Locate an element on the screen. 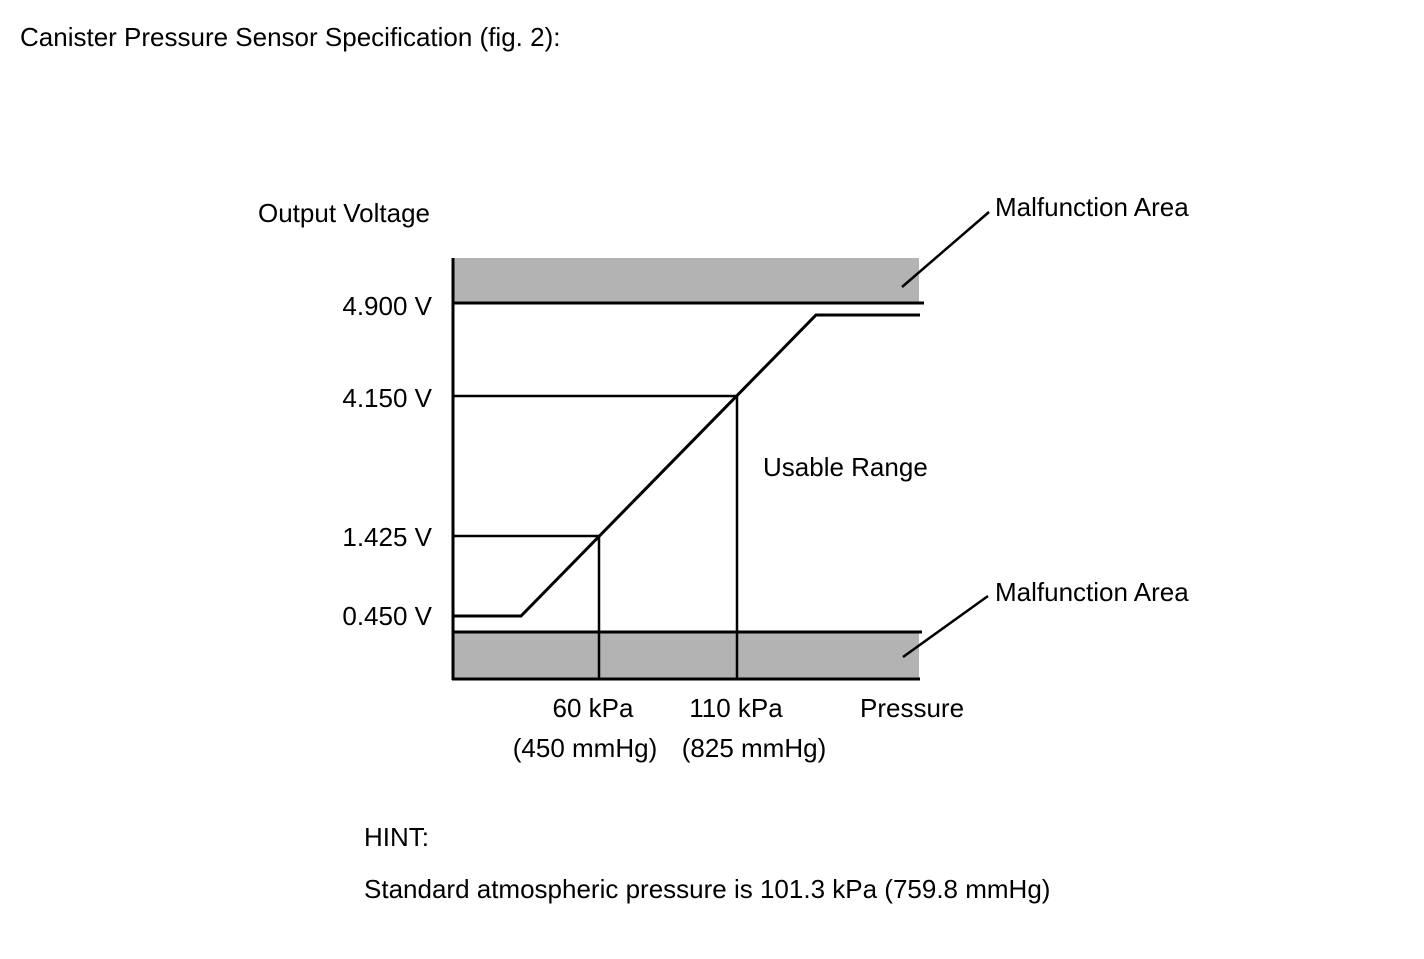 The image size is (1424, 959). upper-malfunction-leader is located at coordinates (945, 249).